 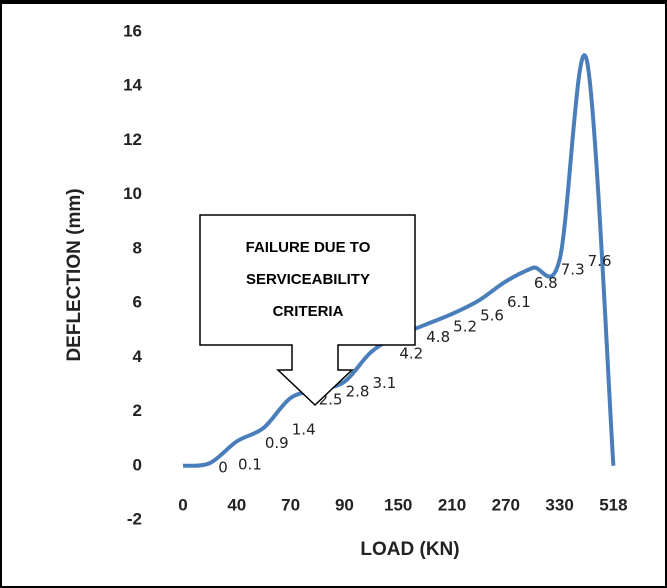 What do you see at coordinates (465, 326) in the screenshot?
I see `data-label: 5.2` at bounding box center [465, 326].